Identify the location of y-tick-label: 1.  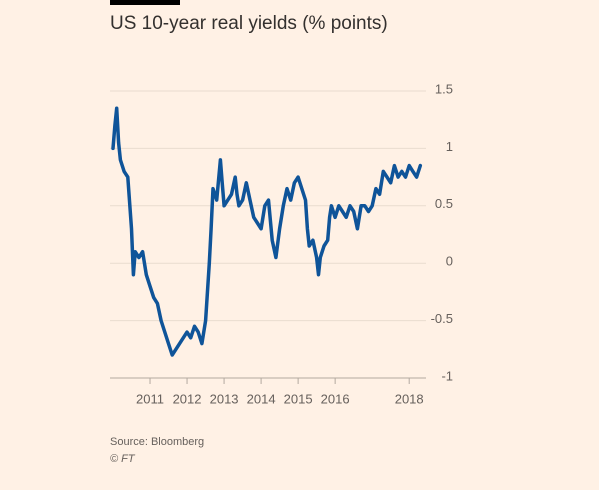
(449, 146).